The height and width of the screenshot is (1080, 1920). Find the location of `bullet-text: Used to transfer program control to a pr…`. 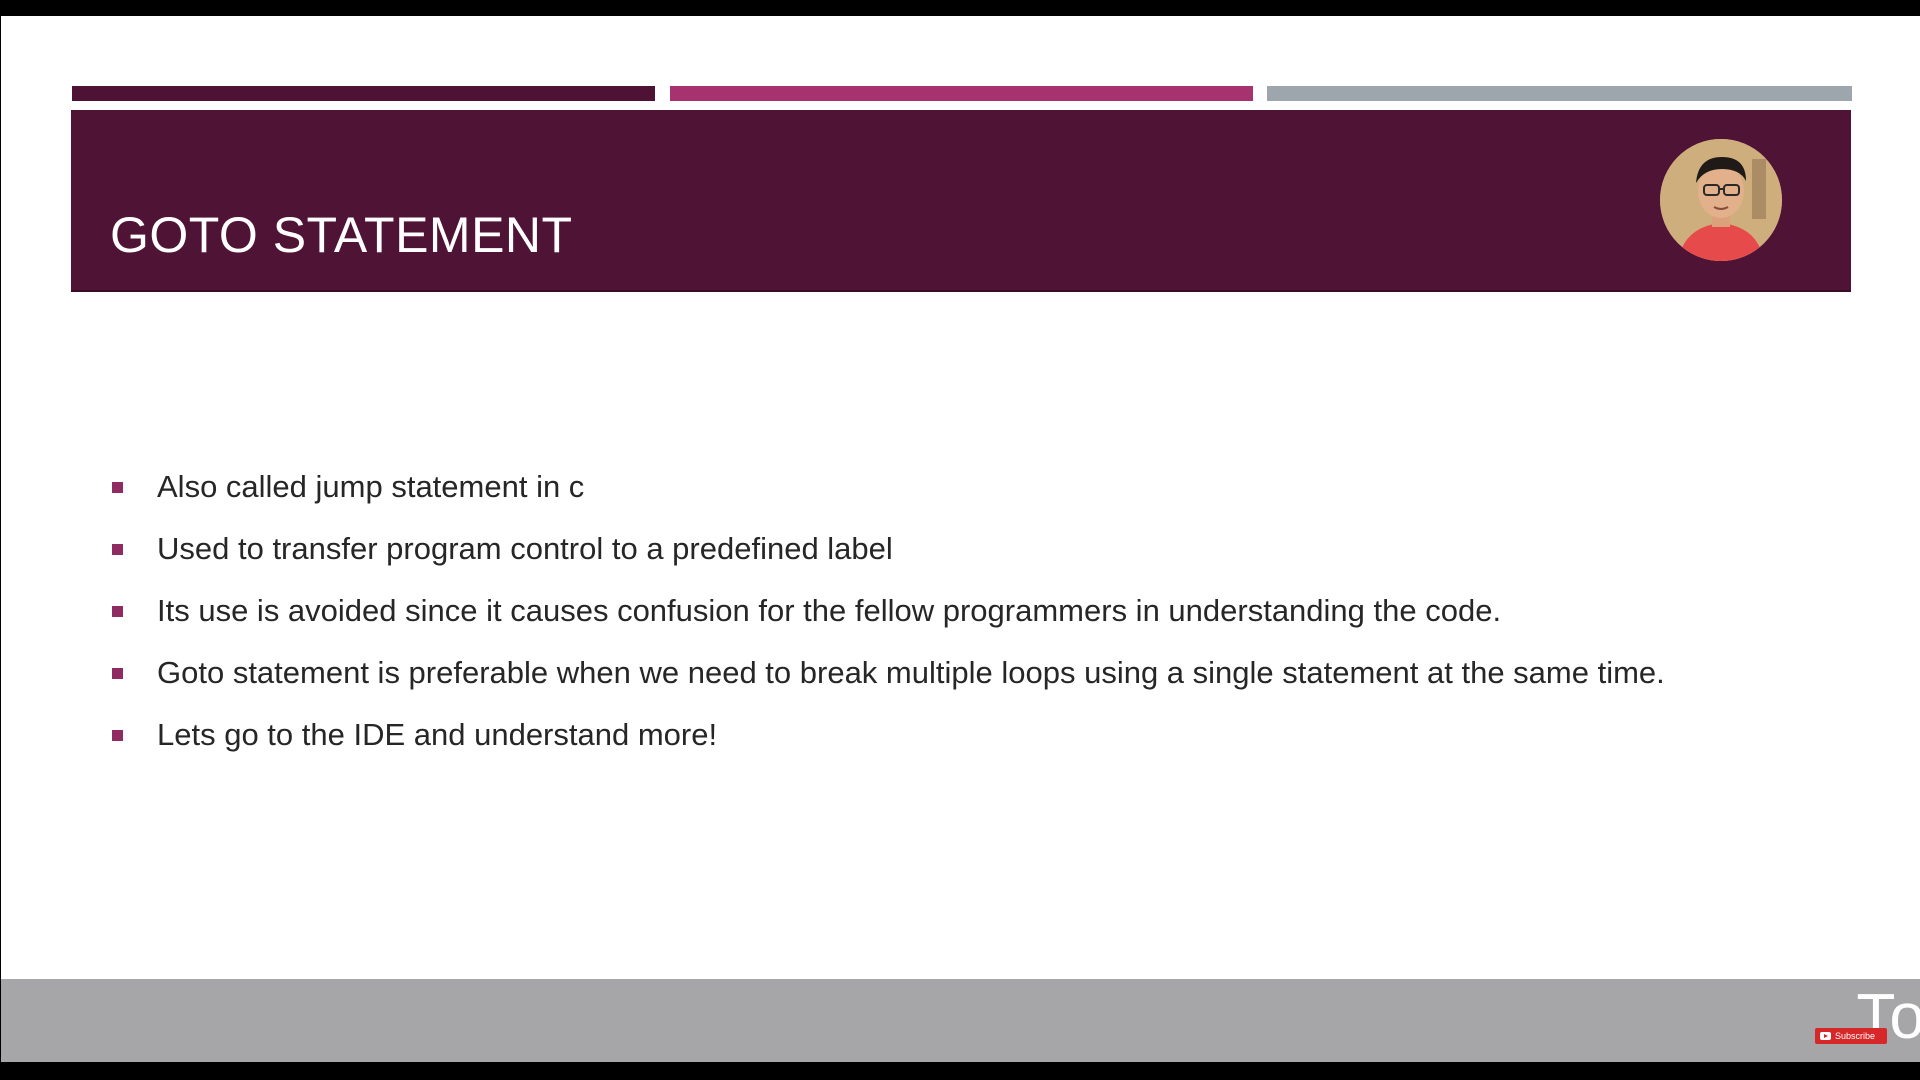

bullet-text: Used to transfer program control to a pr… is located at coordinates (525, 548).